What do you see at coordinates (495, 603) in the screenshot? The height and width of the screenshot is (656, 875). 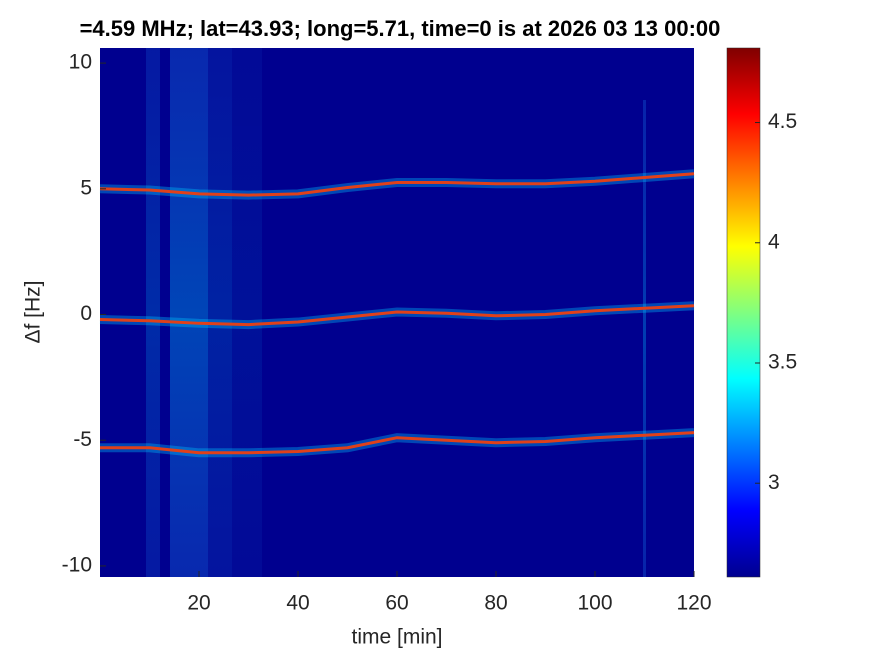 I see `x-tick-label: 80` at bounding box center [495, 603].